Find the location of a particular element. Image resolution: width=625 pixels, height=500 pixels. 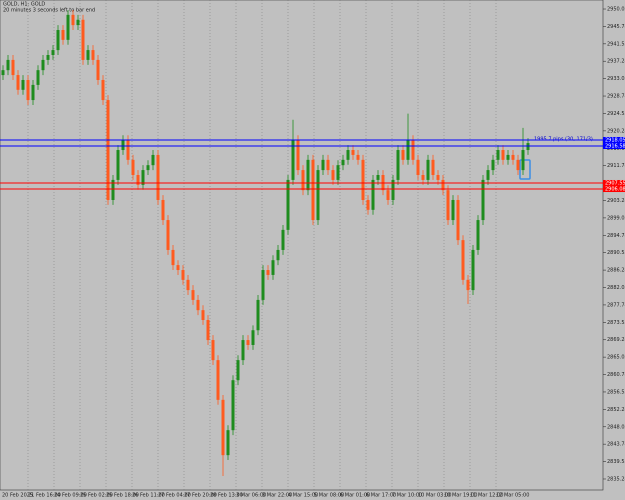

x-tick-label: 4 Mar 15:00 is located at coordinates (303, 496).